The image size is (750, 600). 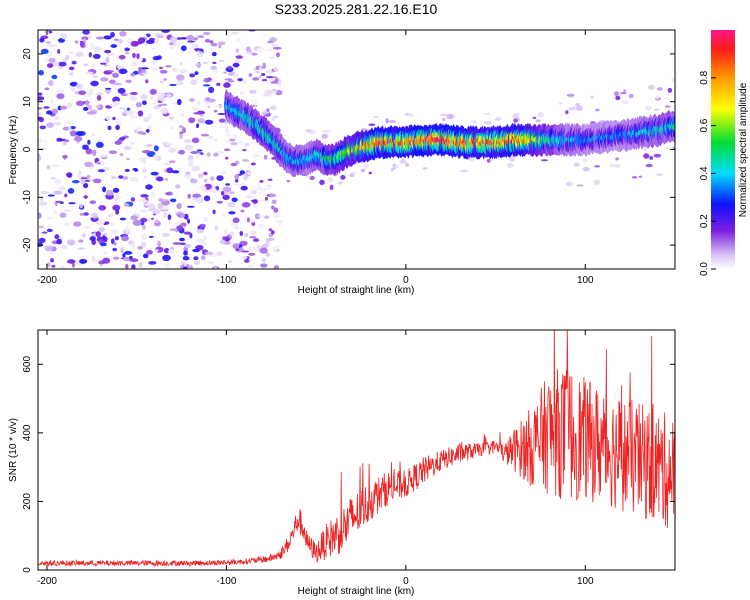 I want to click on y-tick-label: 200, so click(x=27, y=501).